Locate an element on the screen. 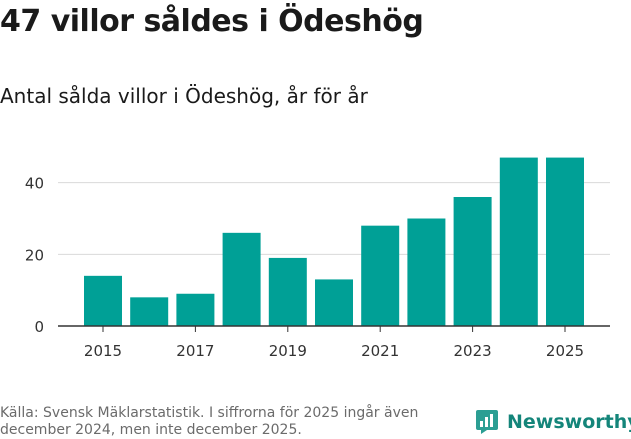 The width and height of the screenshot is (631, 439). bar-2016 is located at coordinates (149, 311).